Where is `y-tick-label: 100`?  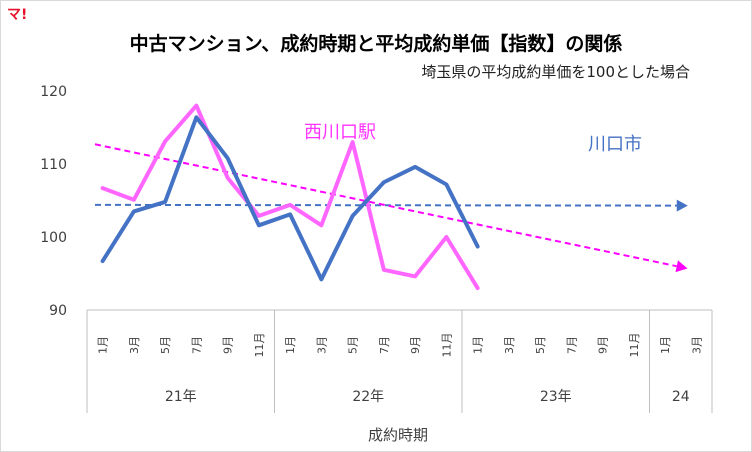
y-tick-label: 100 is located at coordinates (53, 238).